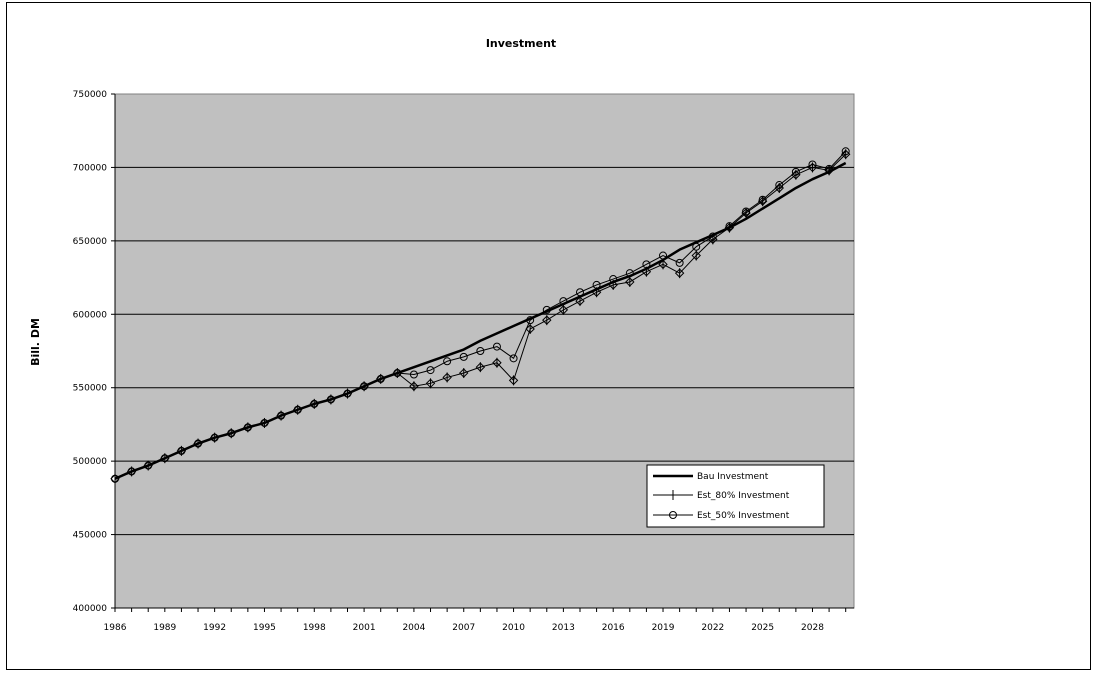 The image size is (1099, 677). I want to click on x-tick-label: 1989, so click(164, 628).